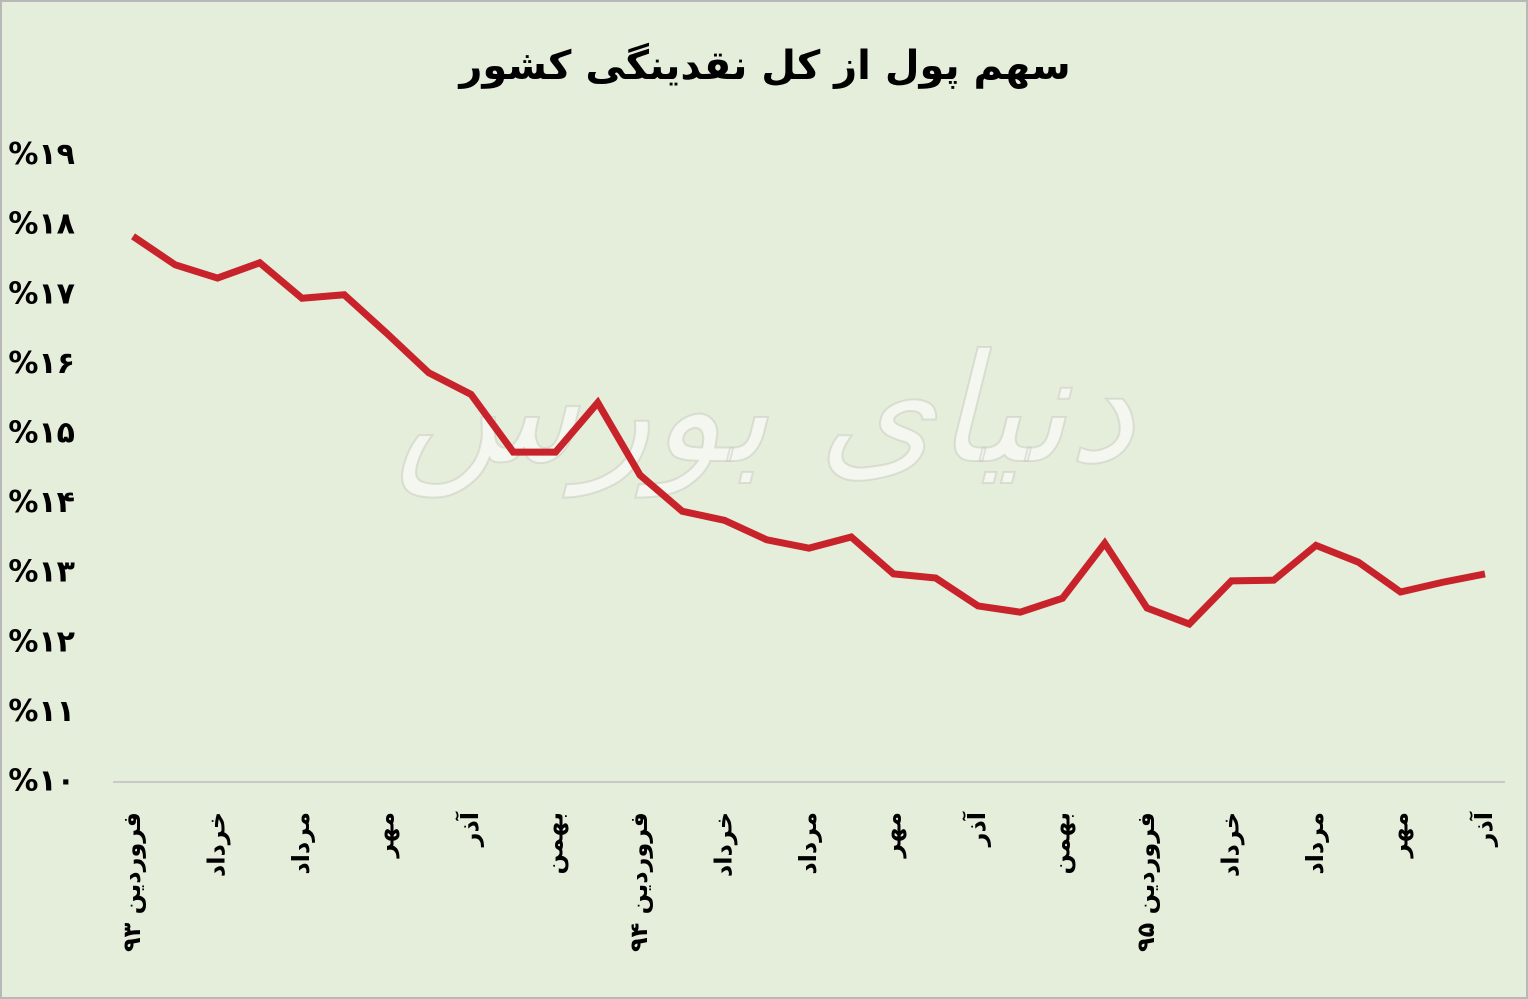 This screenshot has width=1528, height=999. What do you see at coordinates (41, 433) in the screenshot?
I see `y-tick-label: %۱۵` at bounding box center [41, 433].